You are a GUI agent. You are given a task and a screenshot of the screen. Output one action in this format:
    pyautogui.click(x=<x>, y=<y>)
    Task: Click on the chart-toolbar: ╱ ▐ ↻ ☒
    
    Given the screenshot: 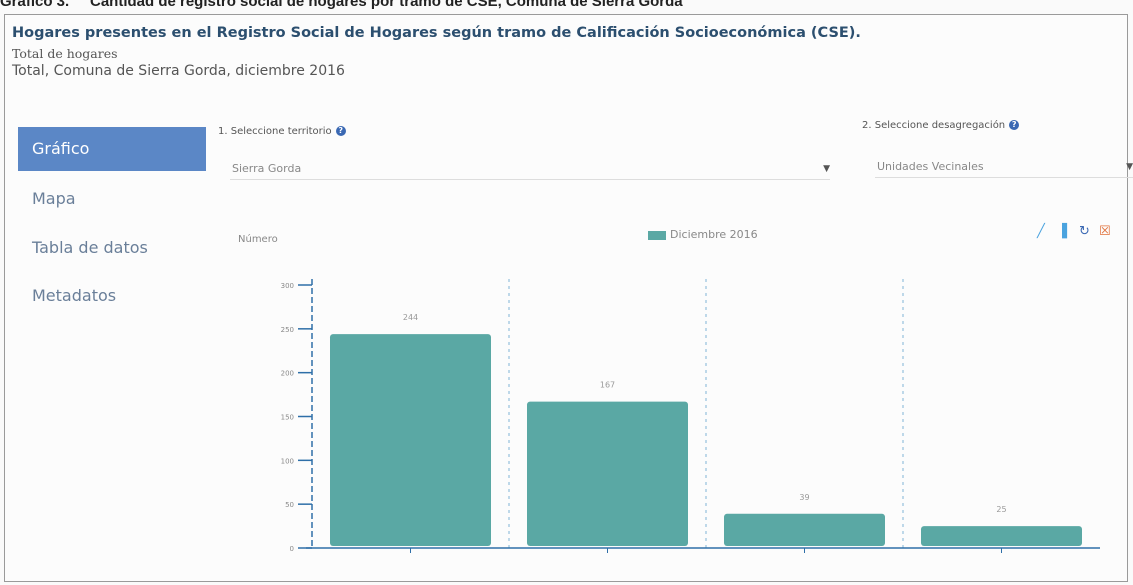 What is the action you would take?
    pyautogui.click(x=1077, y=232)
    